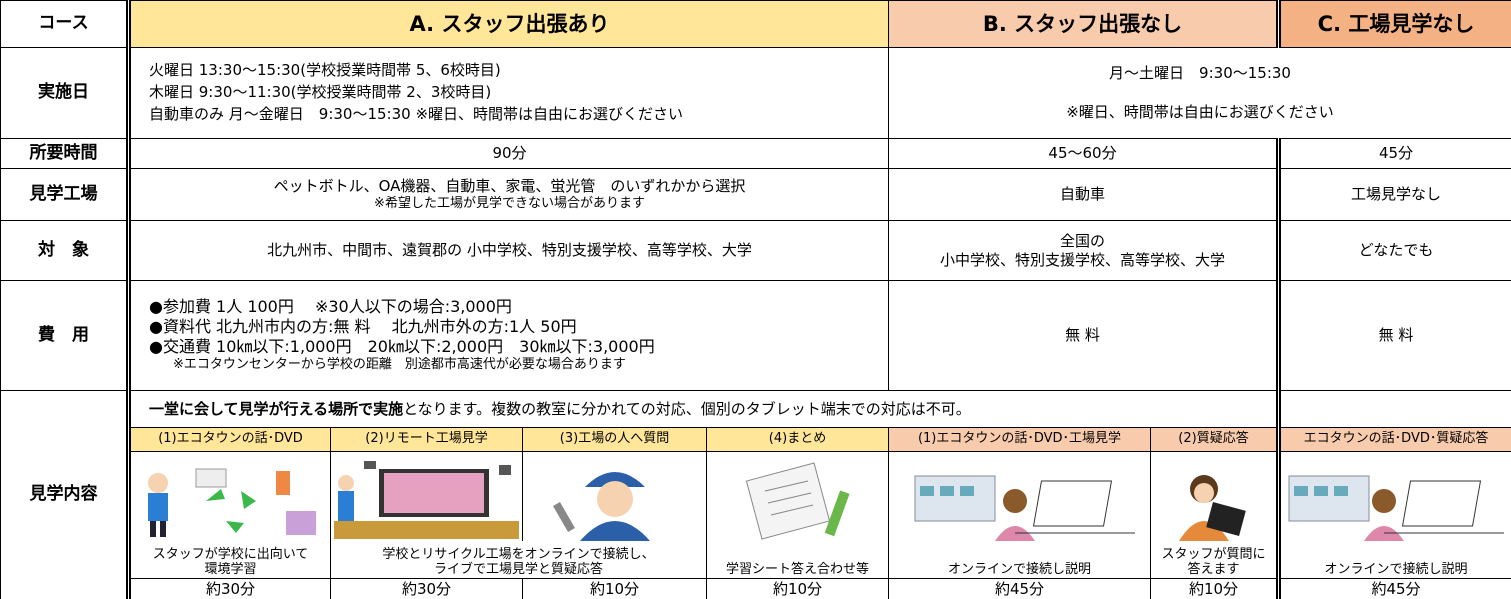 The image size is (1511, 599). Describe the element at coordinates (363, 327) in the screenshot. I see `line: ●資料代 北九州市内の方:無 料 北九州市外の方:1人 50円` at that location.